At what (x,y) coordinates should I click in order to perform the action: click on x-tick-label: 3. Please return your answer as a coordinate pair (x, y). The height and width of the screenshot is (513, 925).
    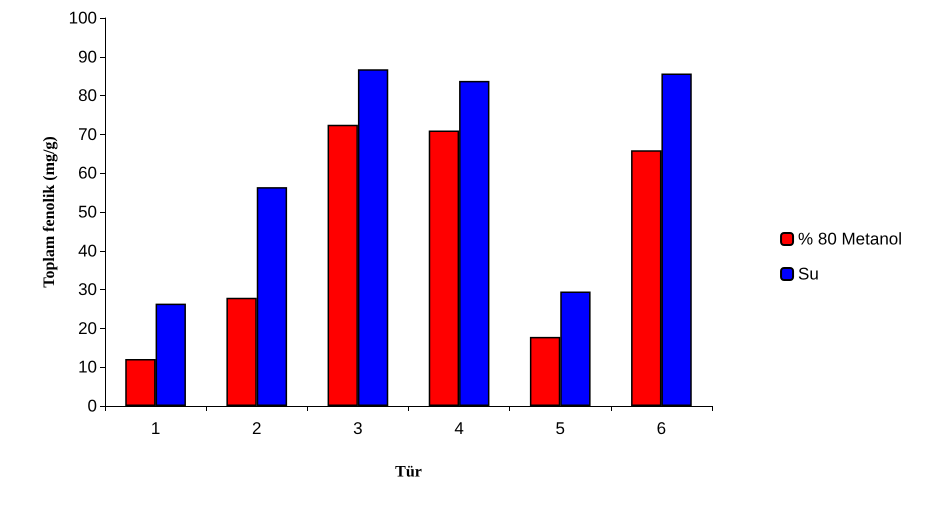
    Looking at the image, I should click on (358, 428).